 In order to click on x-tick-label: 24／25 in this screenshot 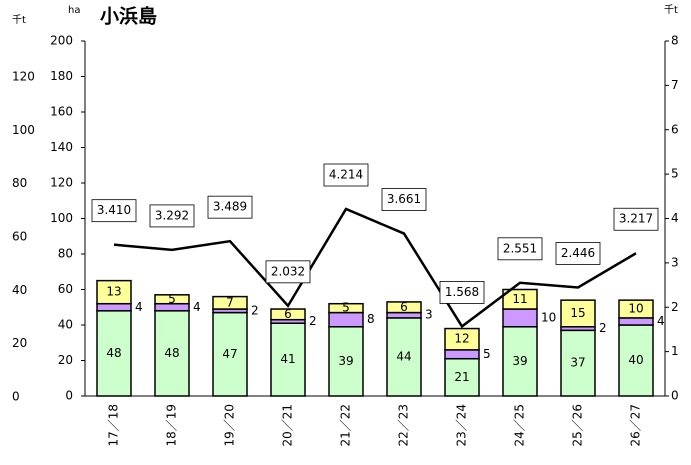, I will do `click(520, 425)`.